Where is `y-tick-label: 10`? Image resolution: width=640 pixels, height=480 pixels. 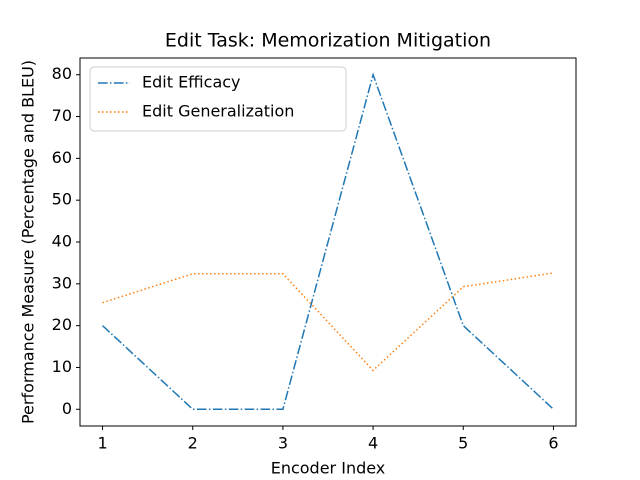 y-tick-label: 10 is located at coordinates (62, 366).